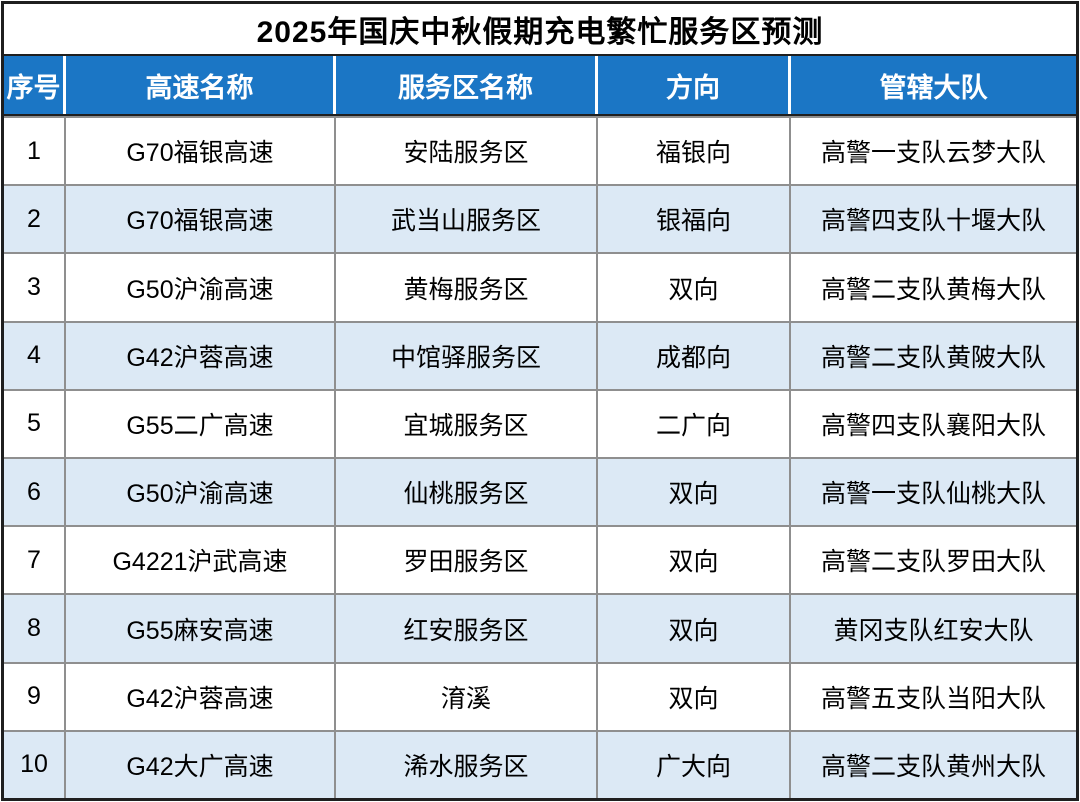 The width and height of the screenshot is (1080, 802). What do you see at coordinates (35, 85) in the screenshot?
I see `col-header-no: 序号` at bounding box center [35, 85].